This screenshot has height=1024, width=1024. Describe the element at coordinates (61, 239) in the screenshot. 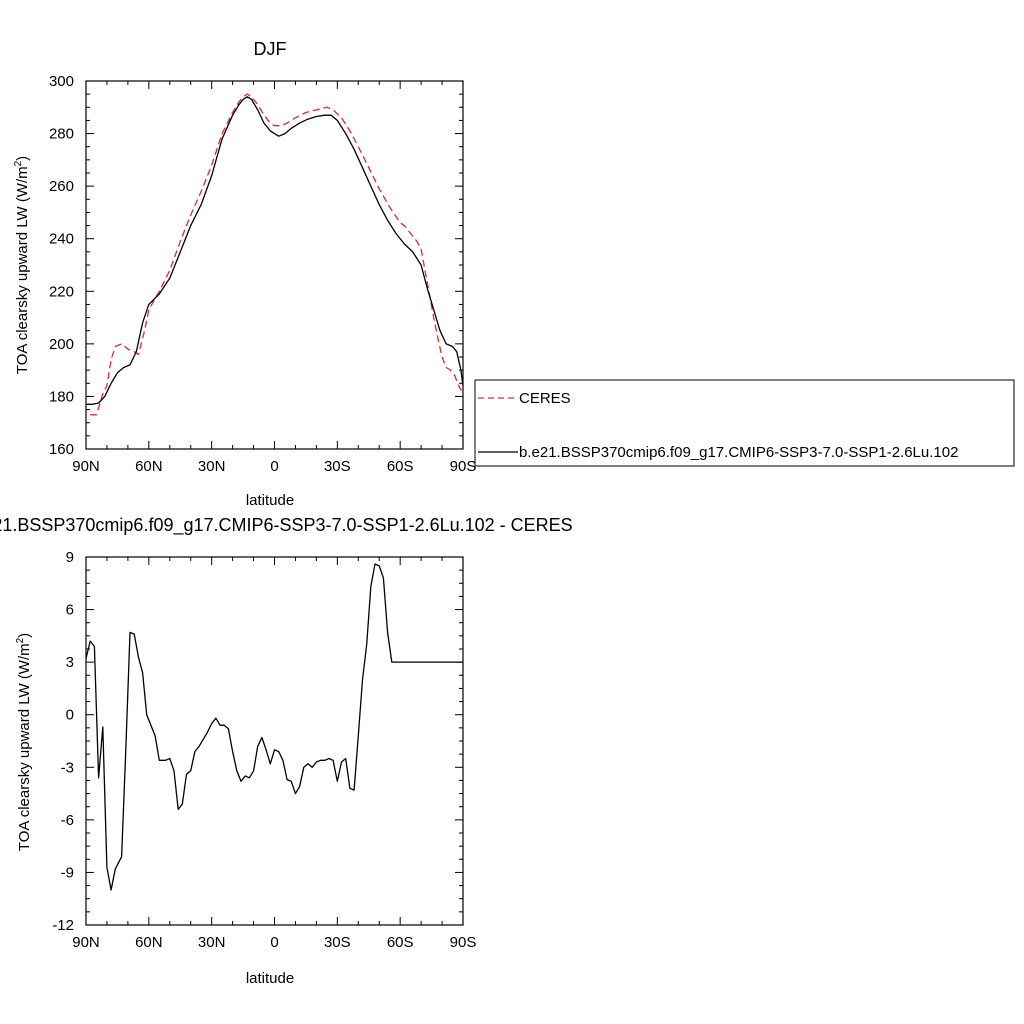

I see `y-tick-label: 240` at that location.